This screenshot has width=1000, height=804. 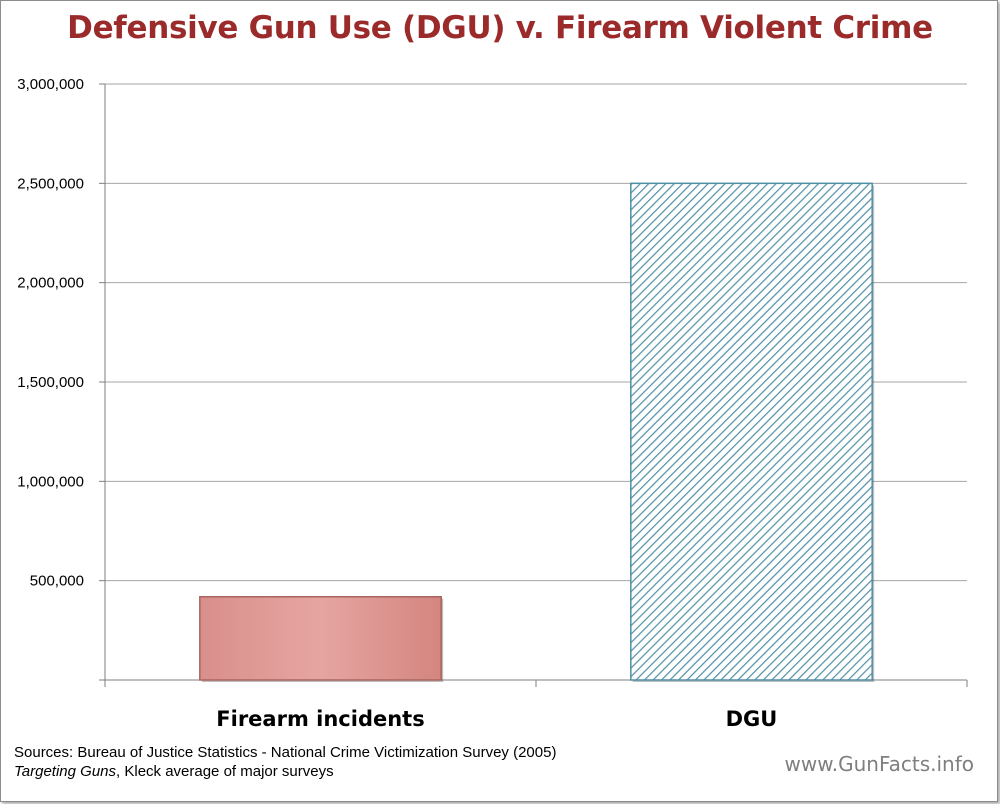 What do you see at coordinates (320, 719) in the screenshot?
I see `category-label: Firearm incidents` at bounding box center [320, 719].